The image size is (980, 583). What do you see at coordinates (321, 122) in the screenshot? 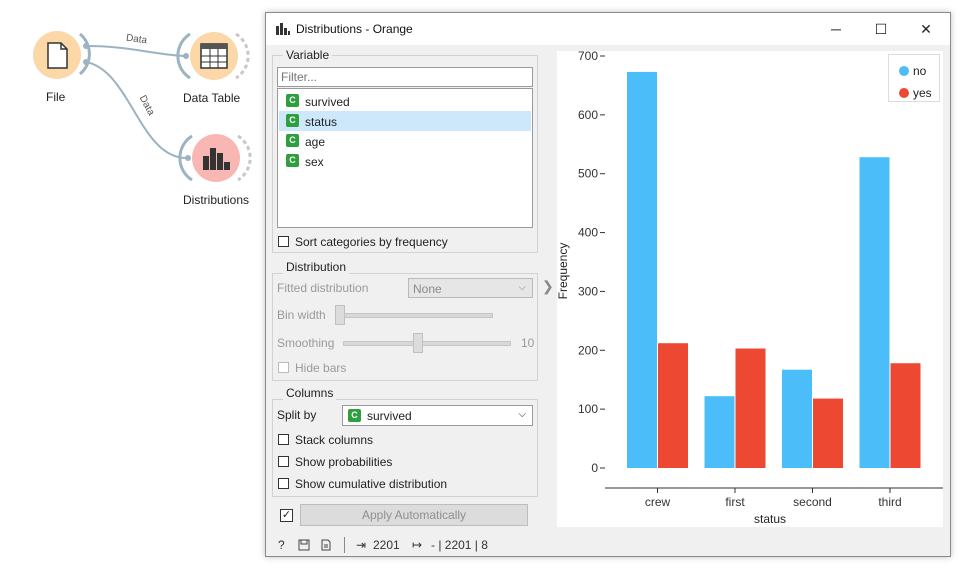
I see `variable-name: status` at bounding box center [321, 122].